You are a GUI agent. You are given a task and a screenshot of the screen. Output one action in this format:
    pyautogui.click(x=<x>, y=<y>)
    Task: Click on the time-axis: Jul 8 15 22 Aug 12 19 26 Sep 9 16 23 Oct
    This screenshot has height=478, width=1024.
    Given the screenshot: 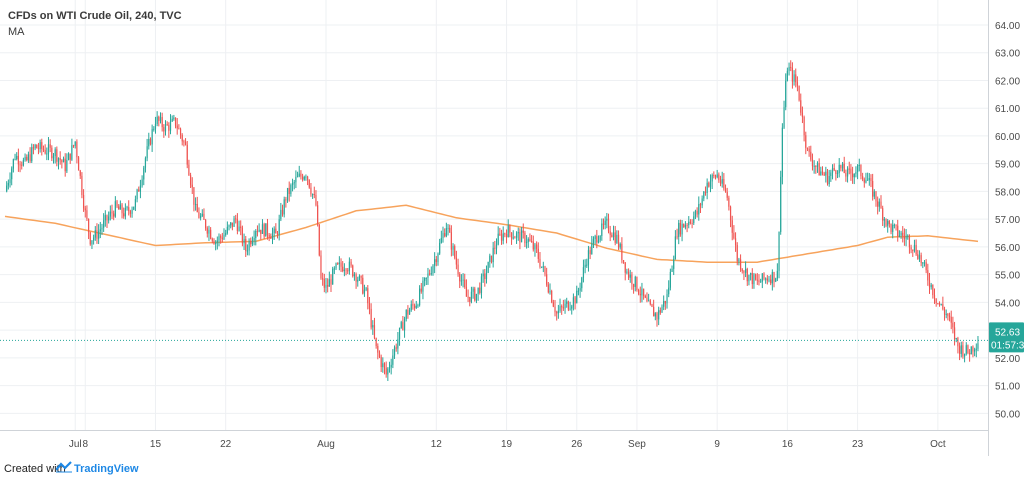 What is the action you would take?
    pyautogui.click(x=494, y=443)
    